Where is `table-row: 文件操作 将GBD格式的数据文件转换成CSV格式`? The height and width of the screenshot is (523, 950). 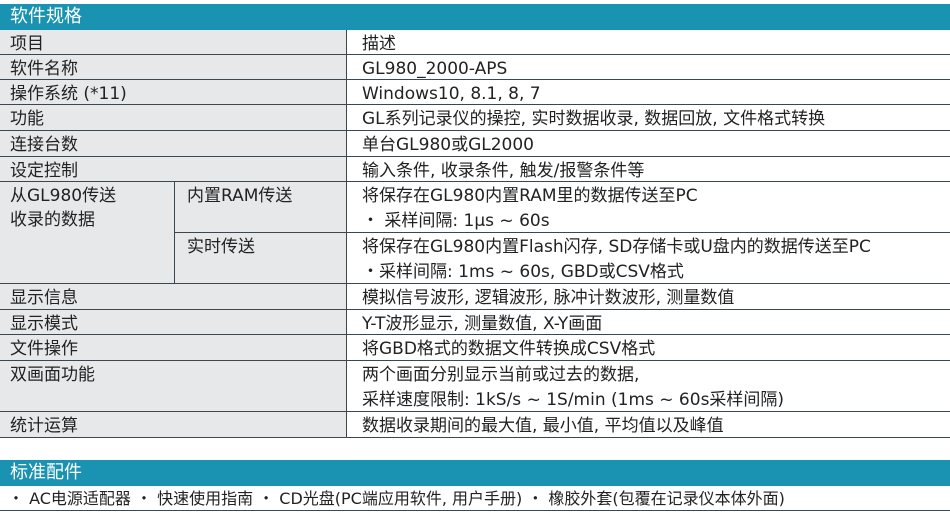 table-row: 文件操作 将GBD格式的数据文件转换成CSV格式 is located at coordinates (475, 348).